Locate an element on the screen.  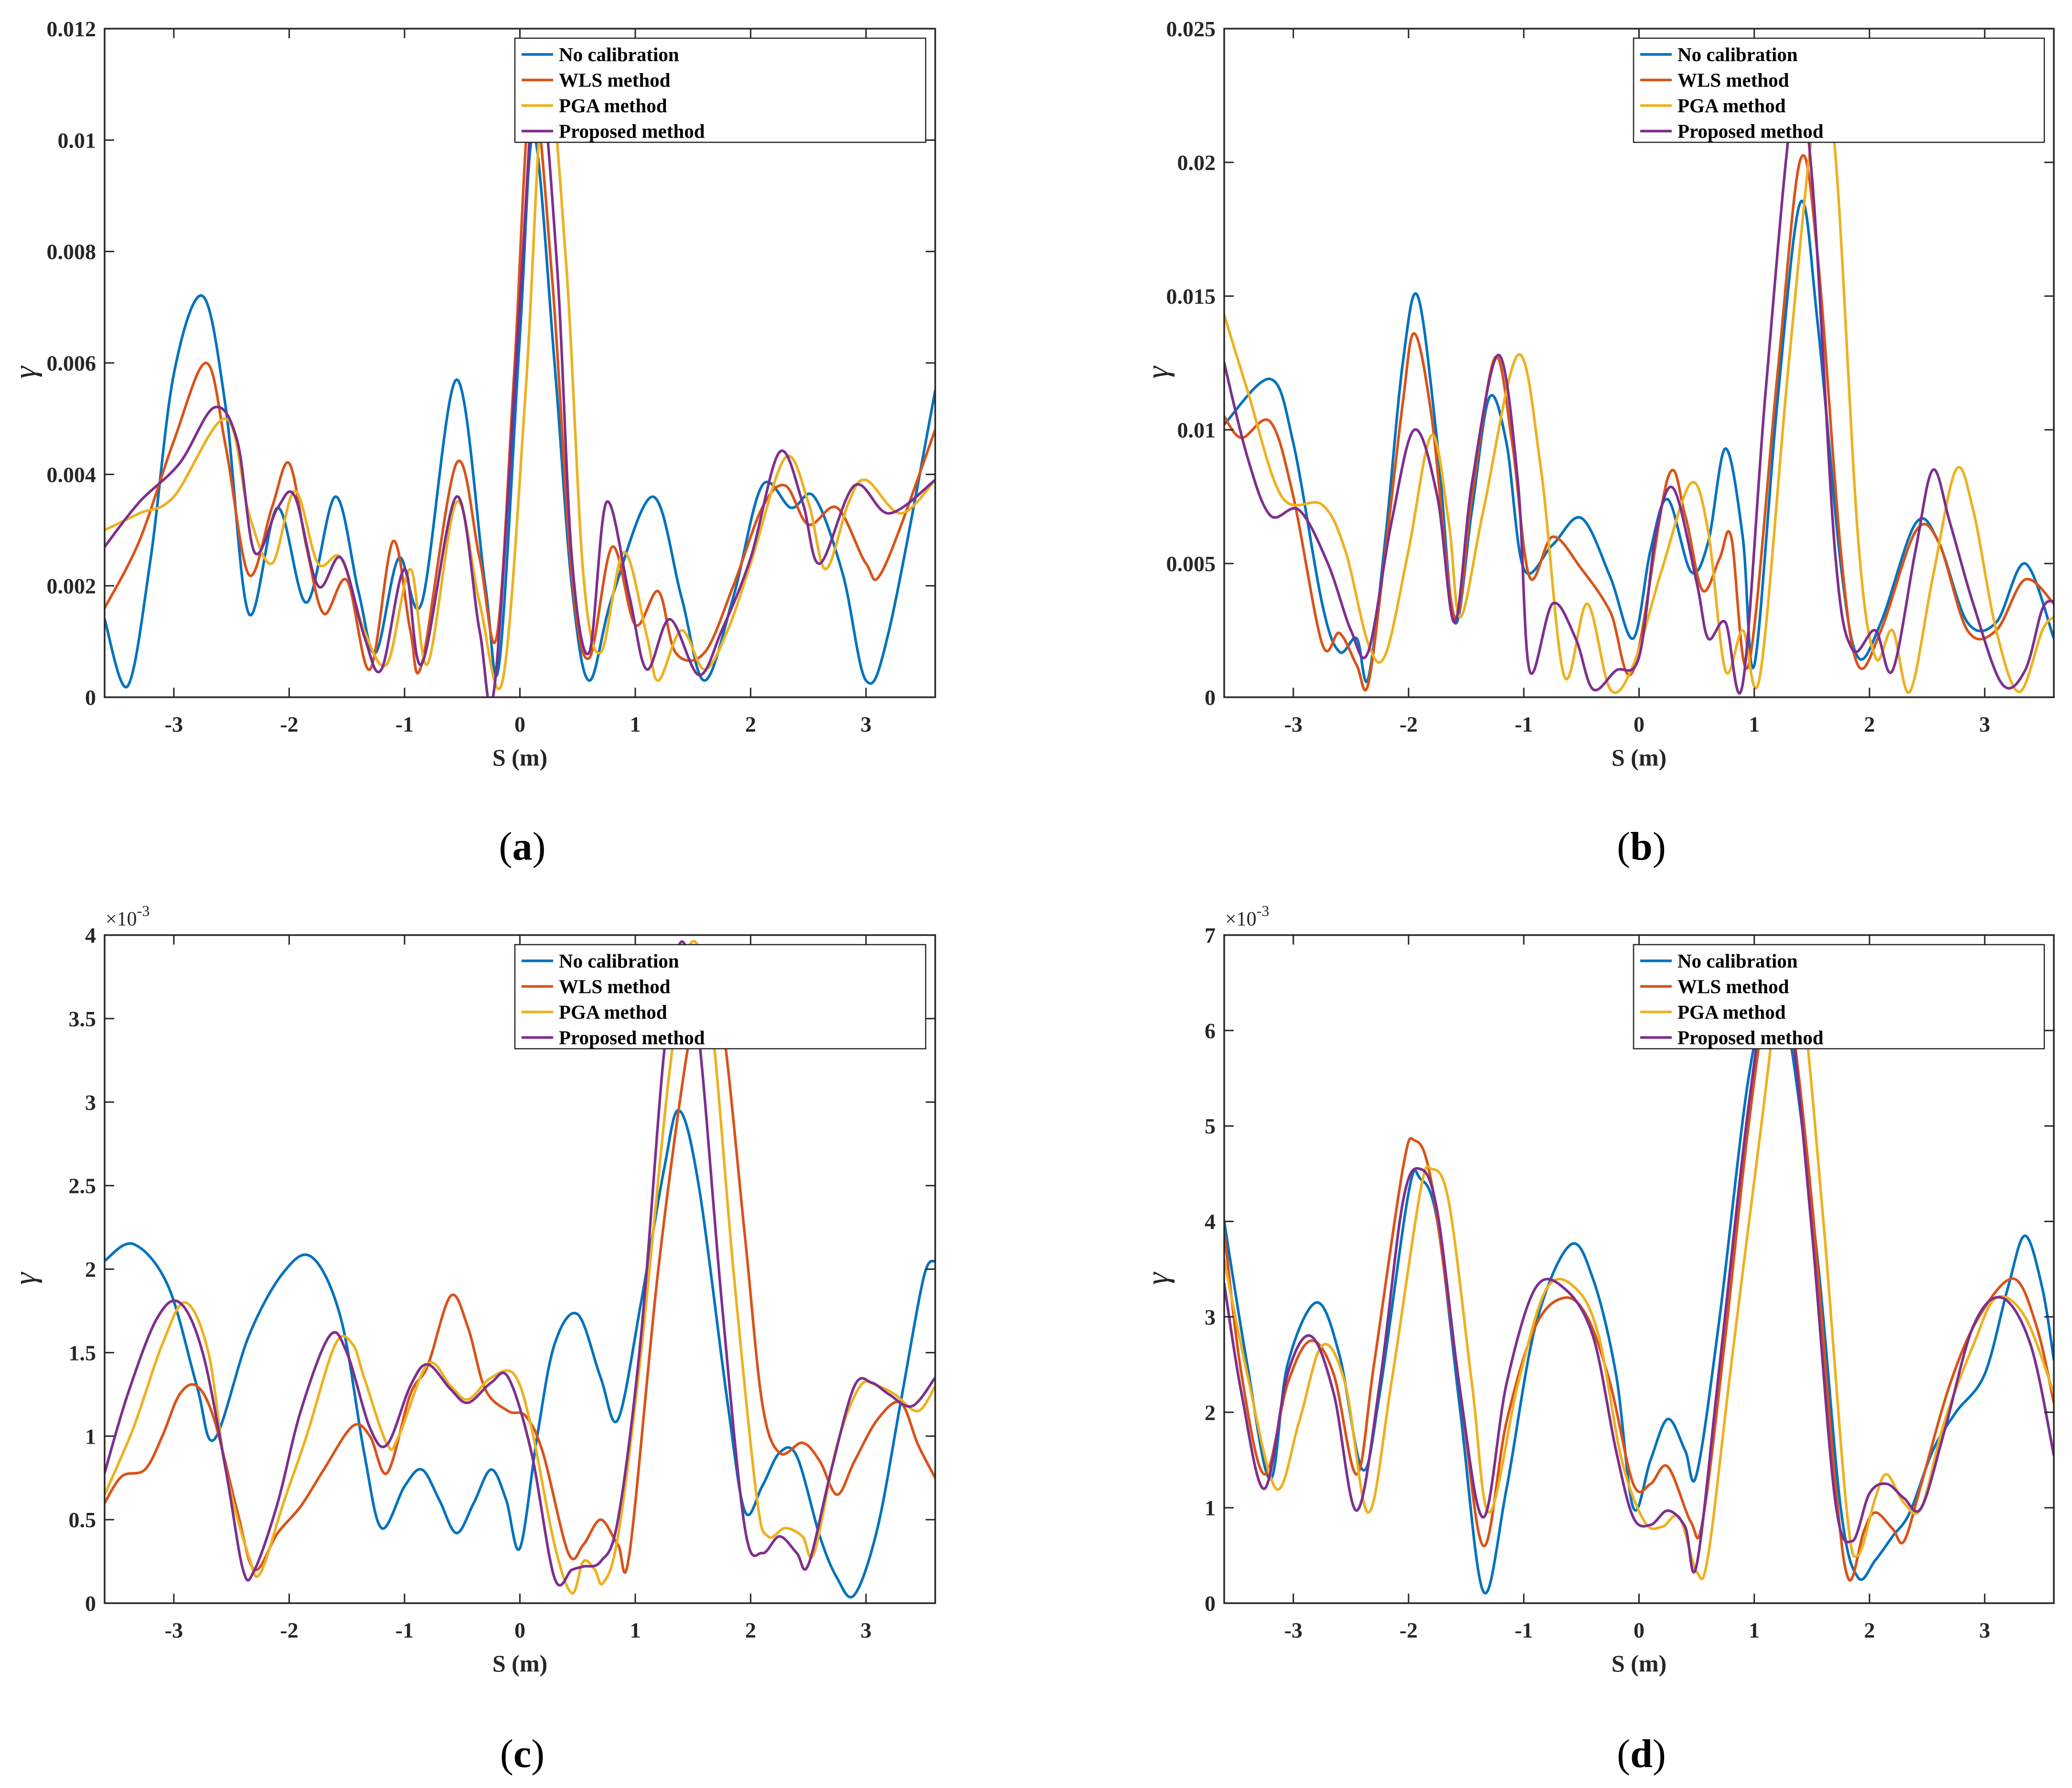
caption-letter: d is located at coordinates (1641, 1754).